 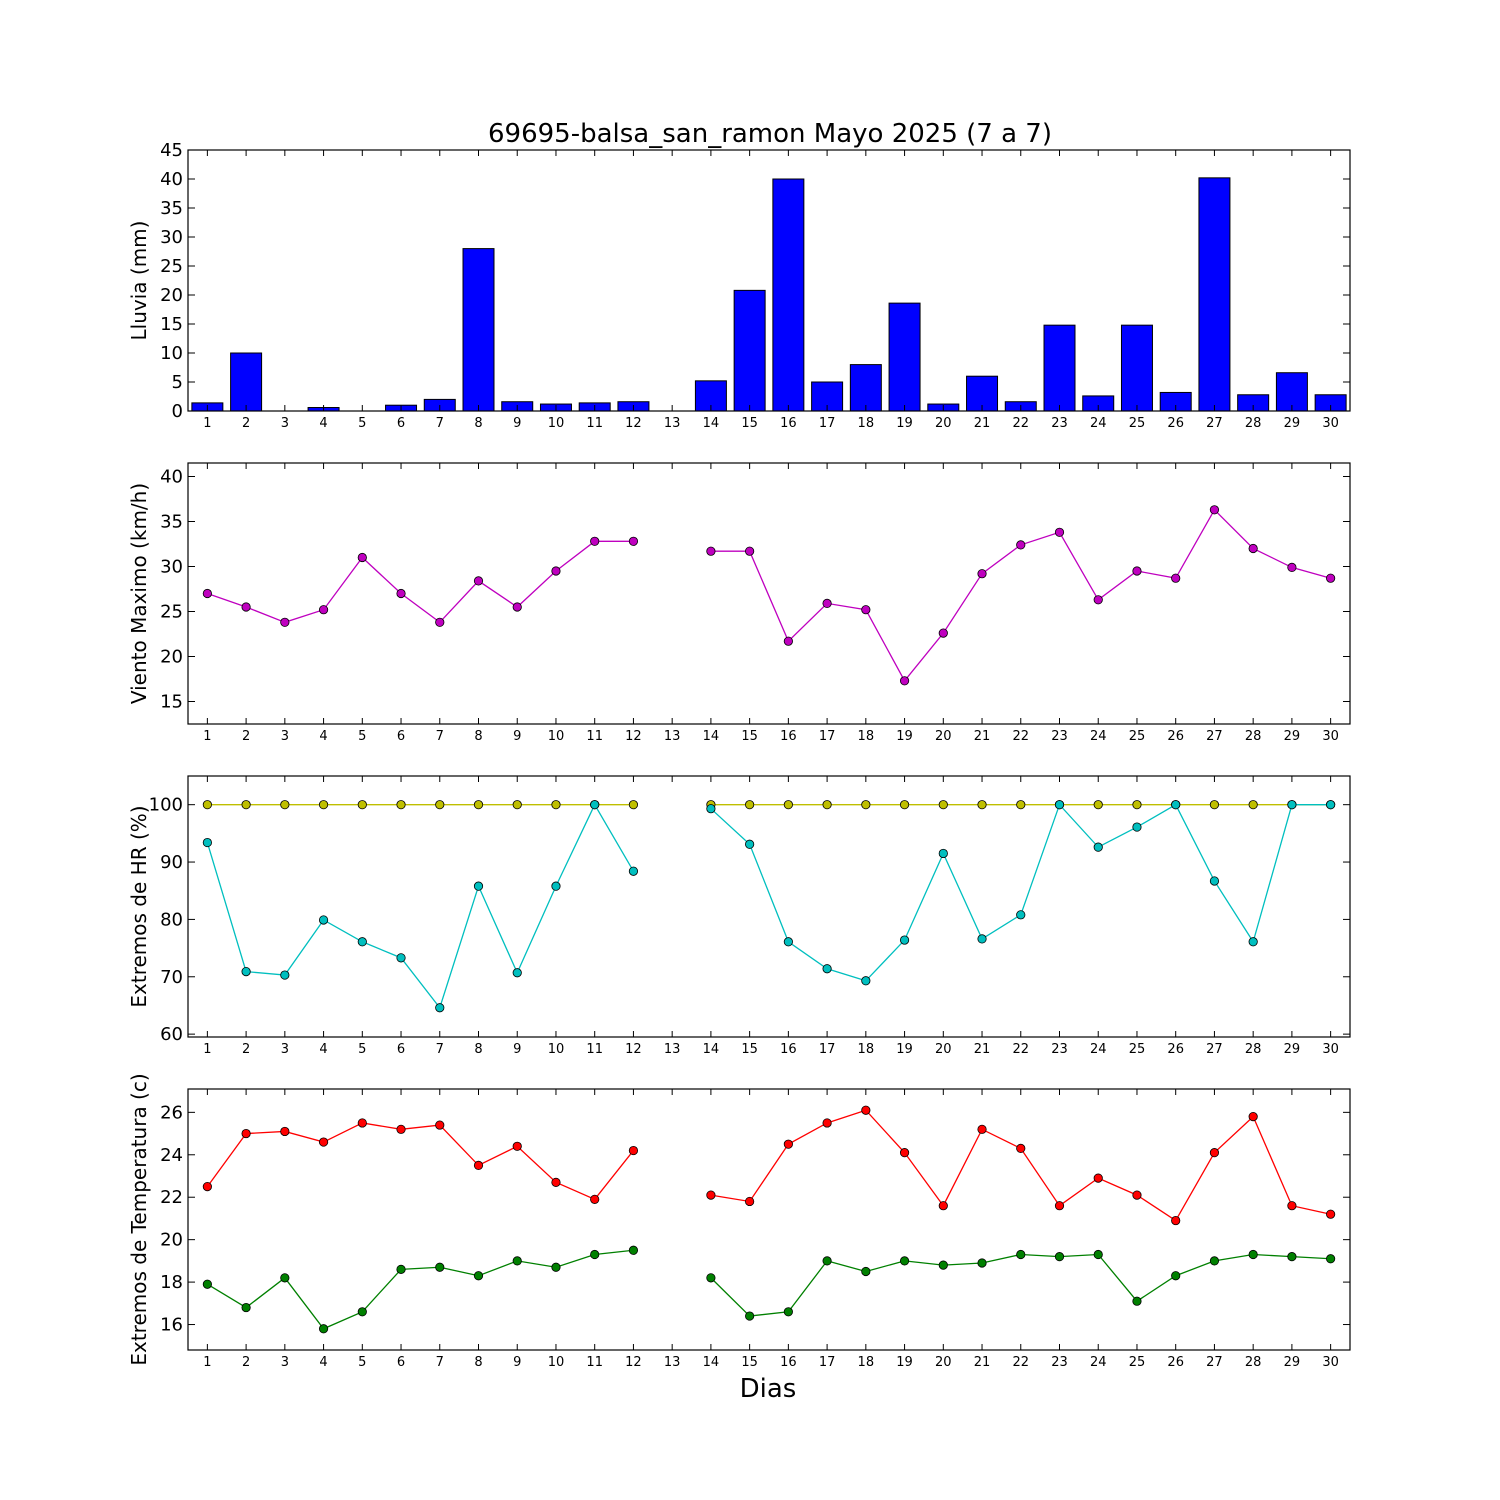 I want to click on temperature-axes-frame, so click(x=769, y=1219).